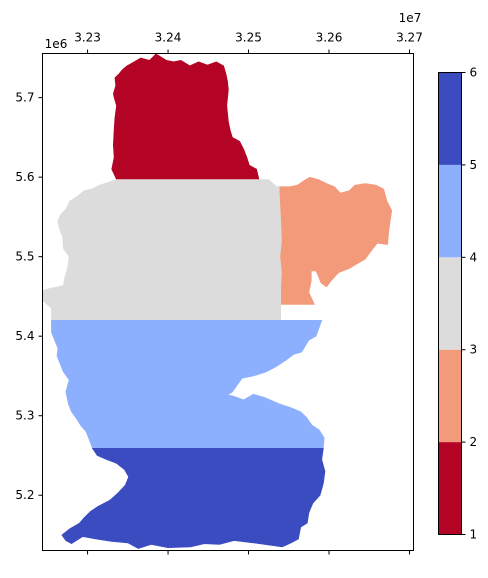 Image resolution: width=488 pixels, height=578 pixels. Describe the element at coordinates (24, 177) in the screenshot. I see `y-tick-label: 5.6` at that location.